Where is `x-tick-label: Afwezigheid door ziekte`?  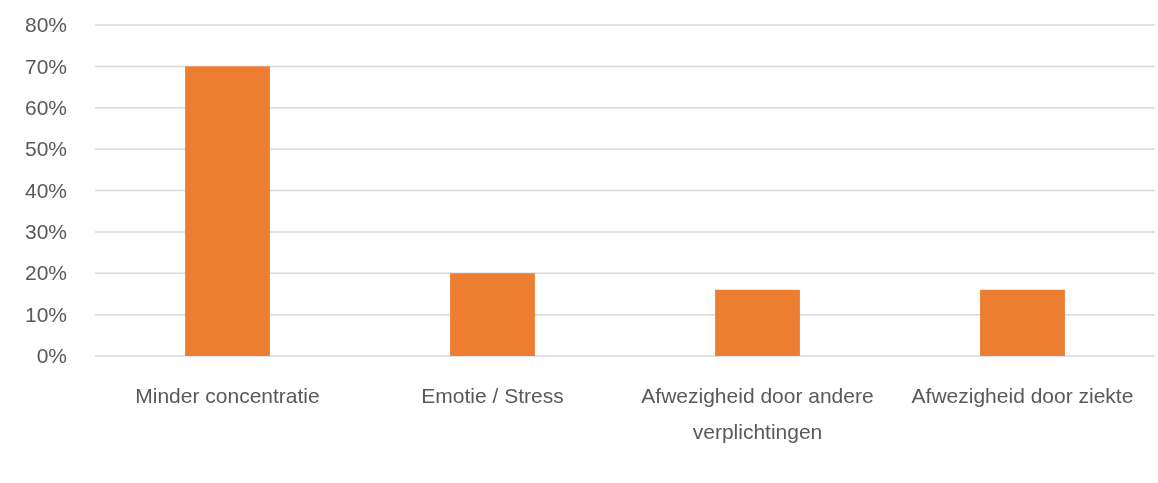 x-tick-label: Afwezigheid door ziekte is located at coordinates (1022, 395).